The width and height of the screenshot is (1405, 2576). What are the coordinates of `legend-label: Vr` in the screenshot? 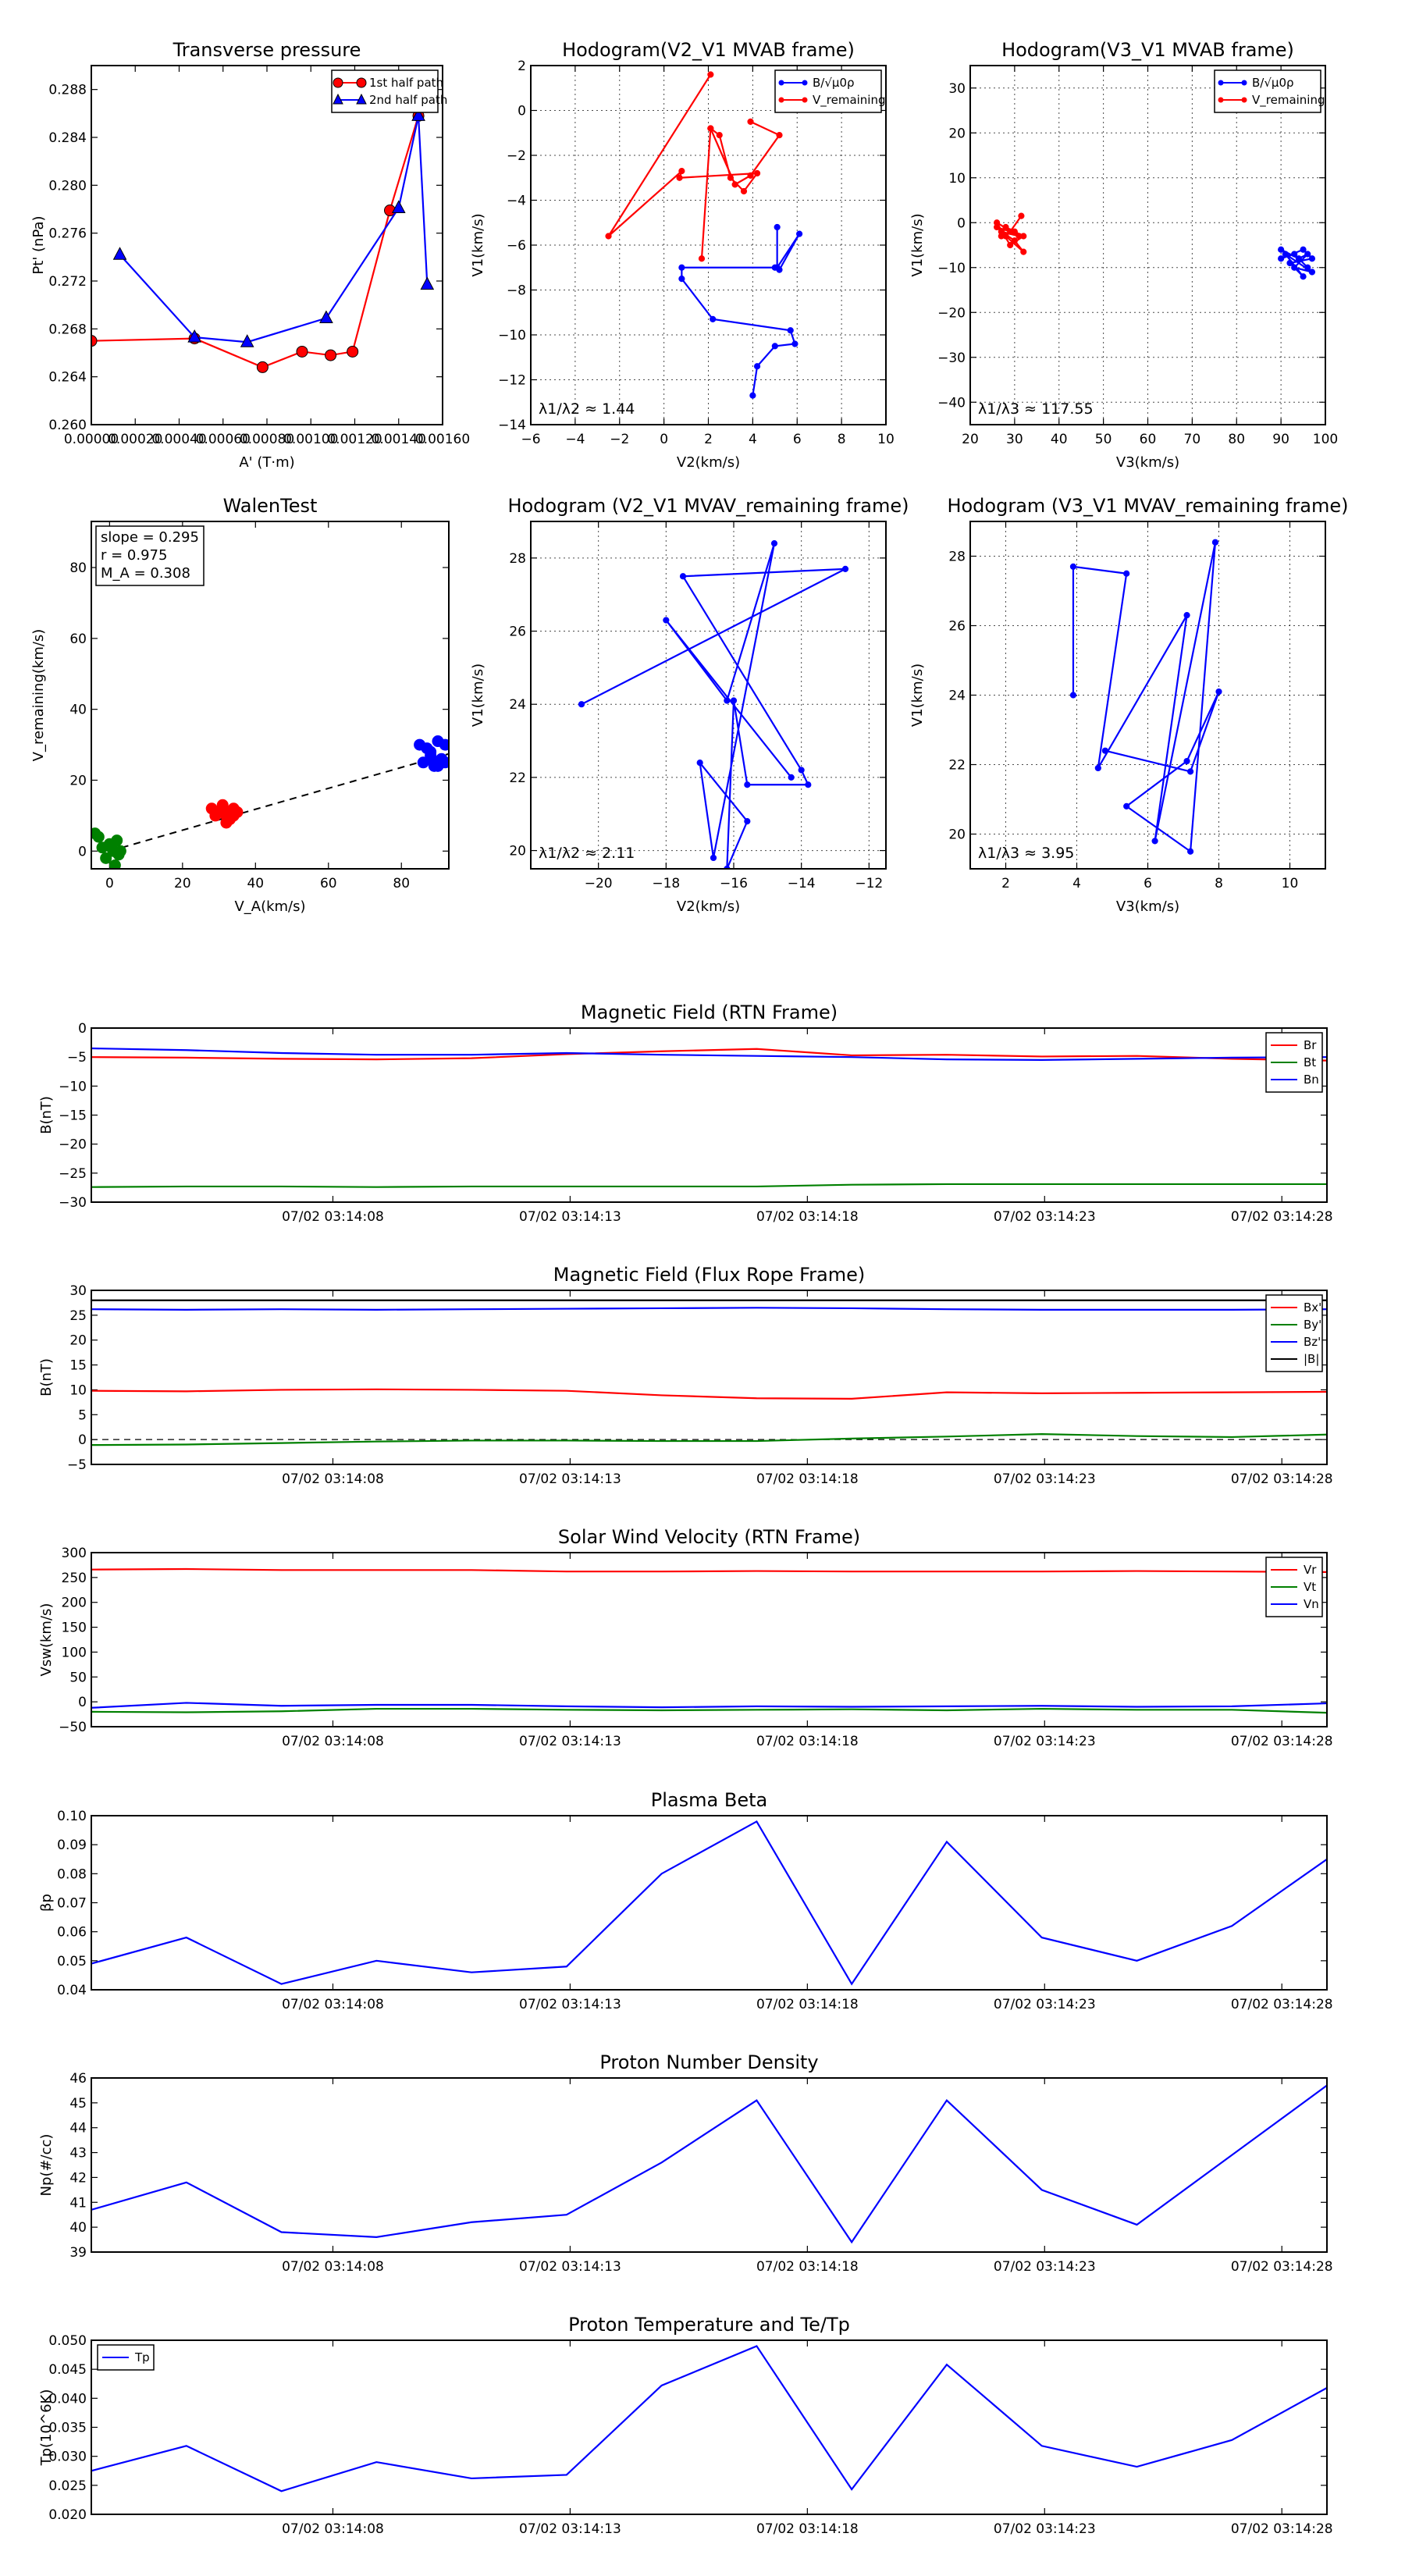 It's located at (1310, 1570).